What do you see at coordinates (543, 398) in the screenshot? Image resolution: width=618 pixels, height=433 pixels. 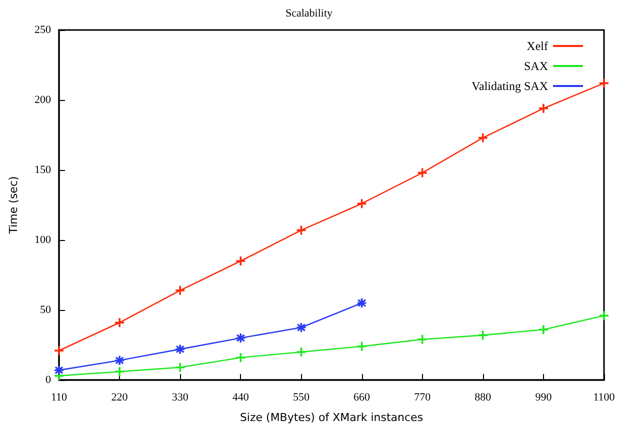 I see `x-tick-label: 990` at bounding box center [543, 398].